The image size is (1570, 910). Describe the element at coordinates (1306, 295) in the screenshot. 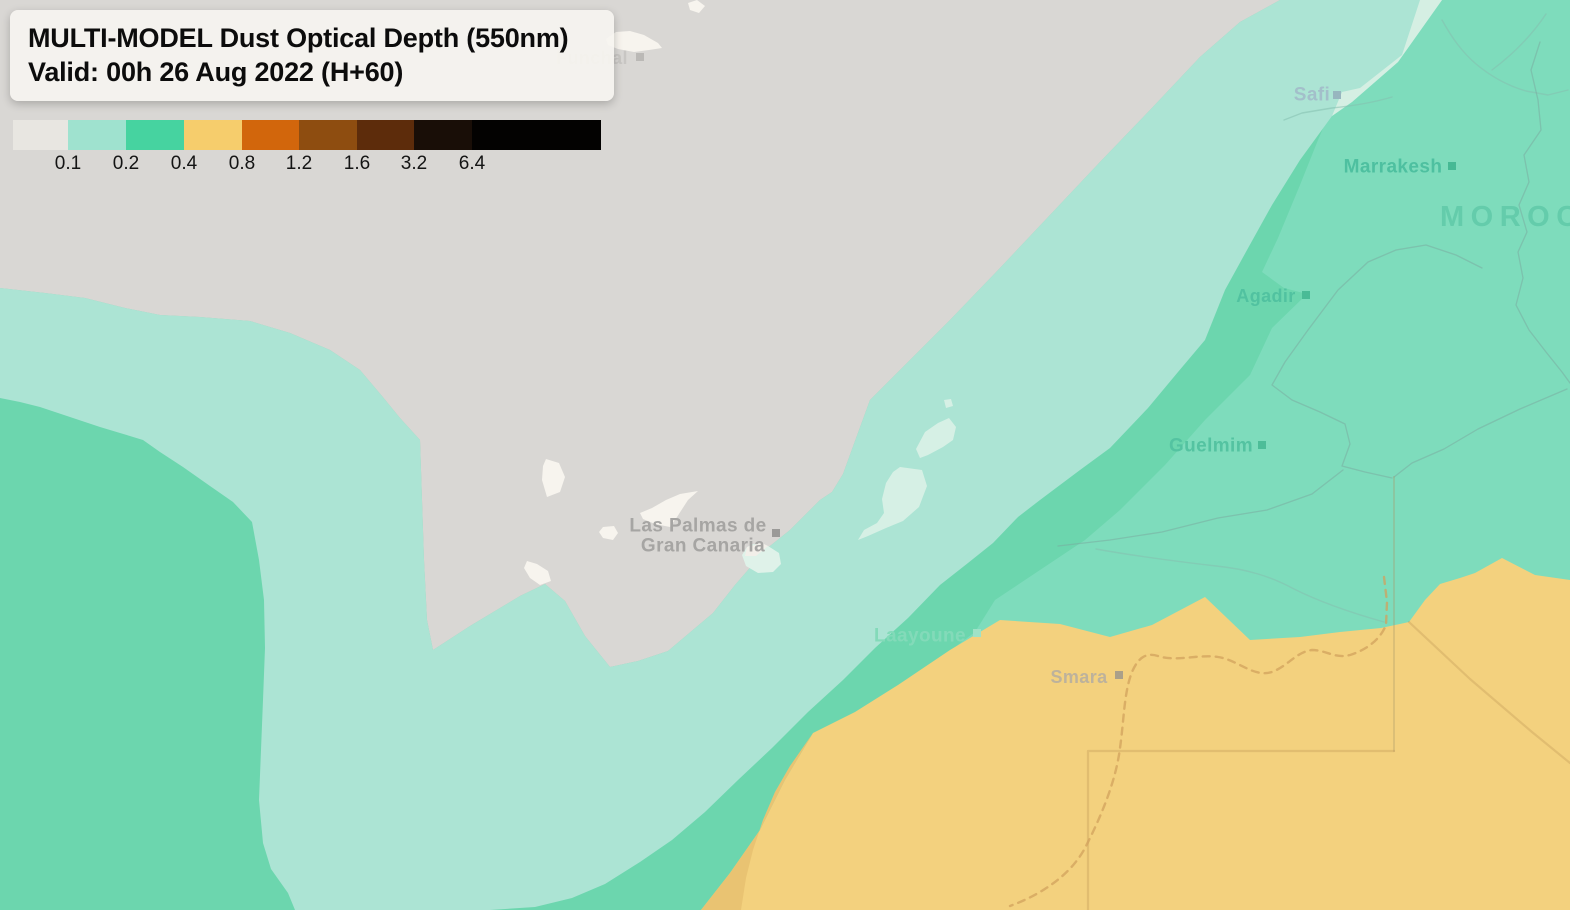

I see `city-marker-agadir` at that location.